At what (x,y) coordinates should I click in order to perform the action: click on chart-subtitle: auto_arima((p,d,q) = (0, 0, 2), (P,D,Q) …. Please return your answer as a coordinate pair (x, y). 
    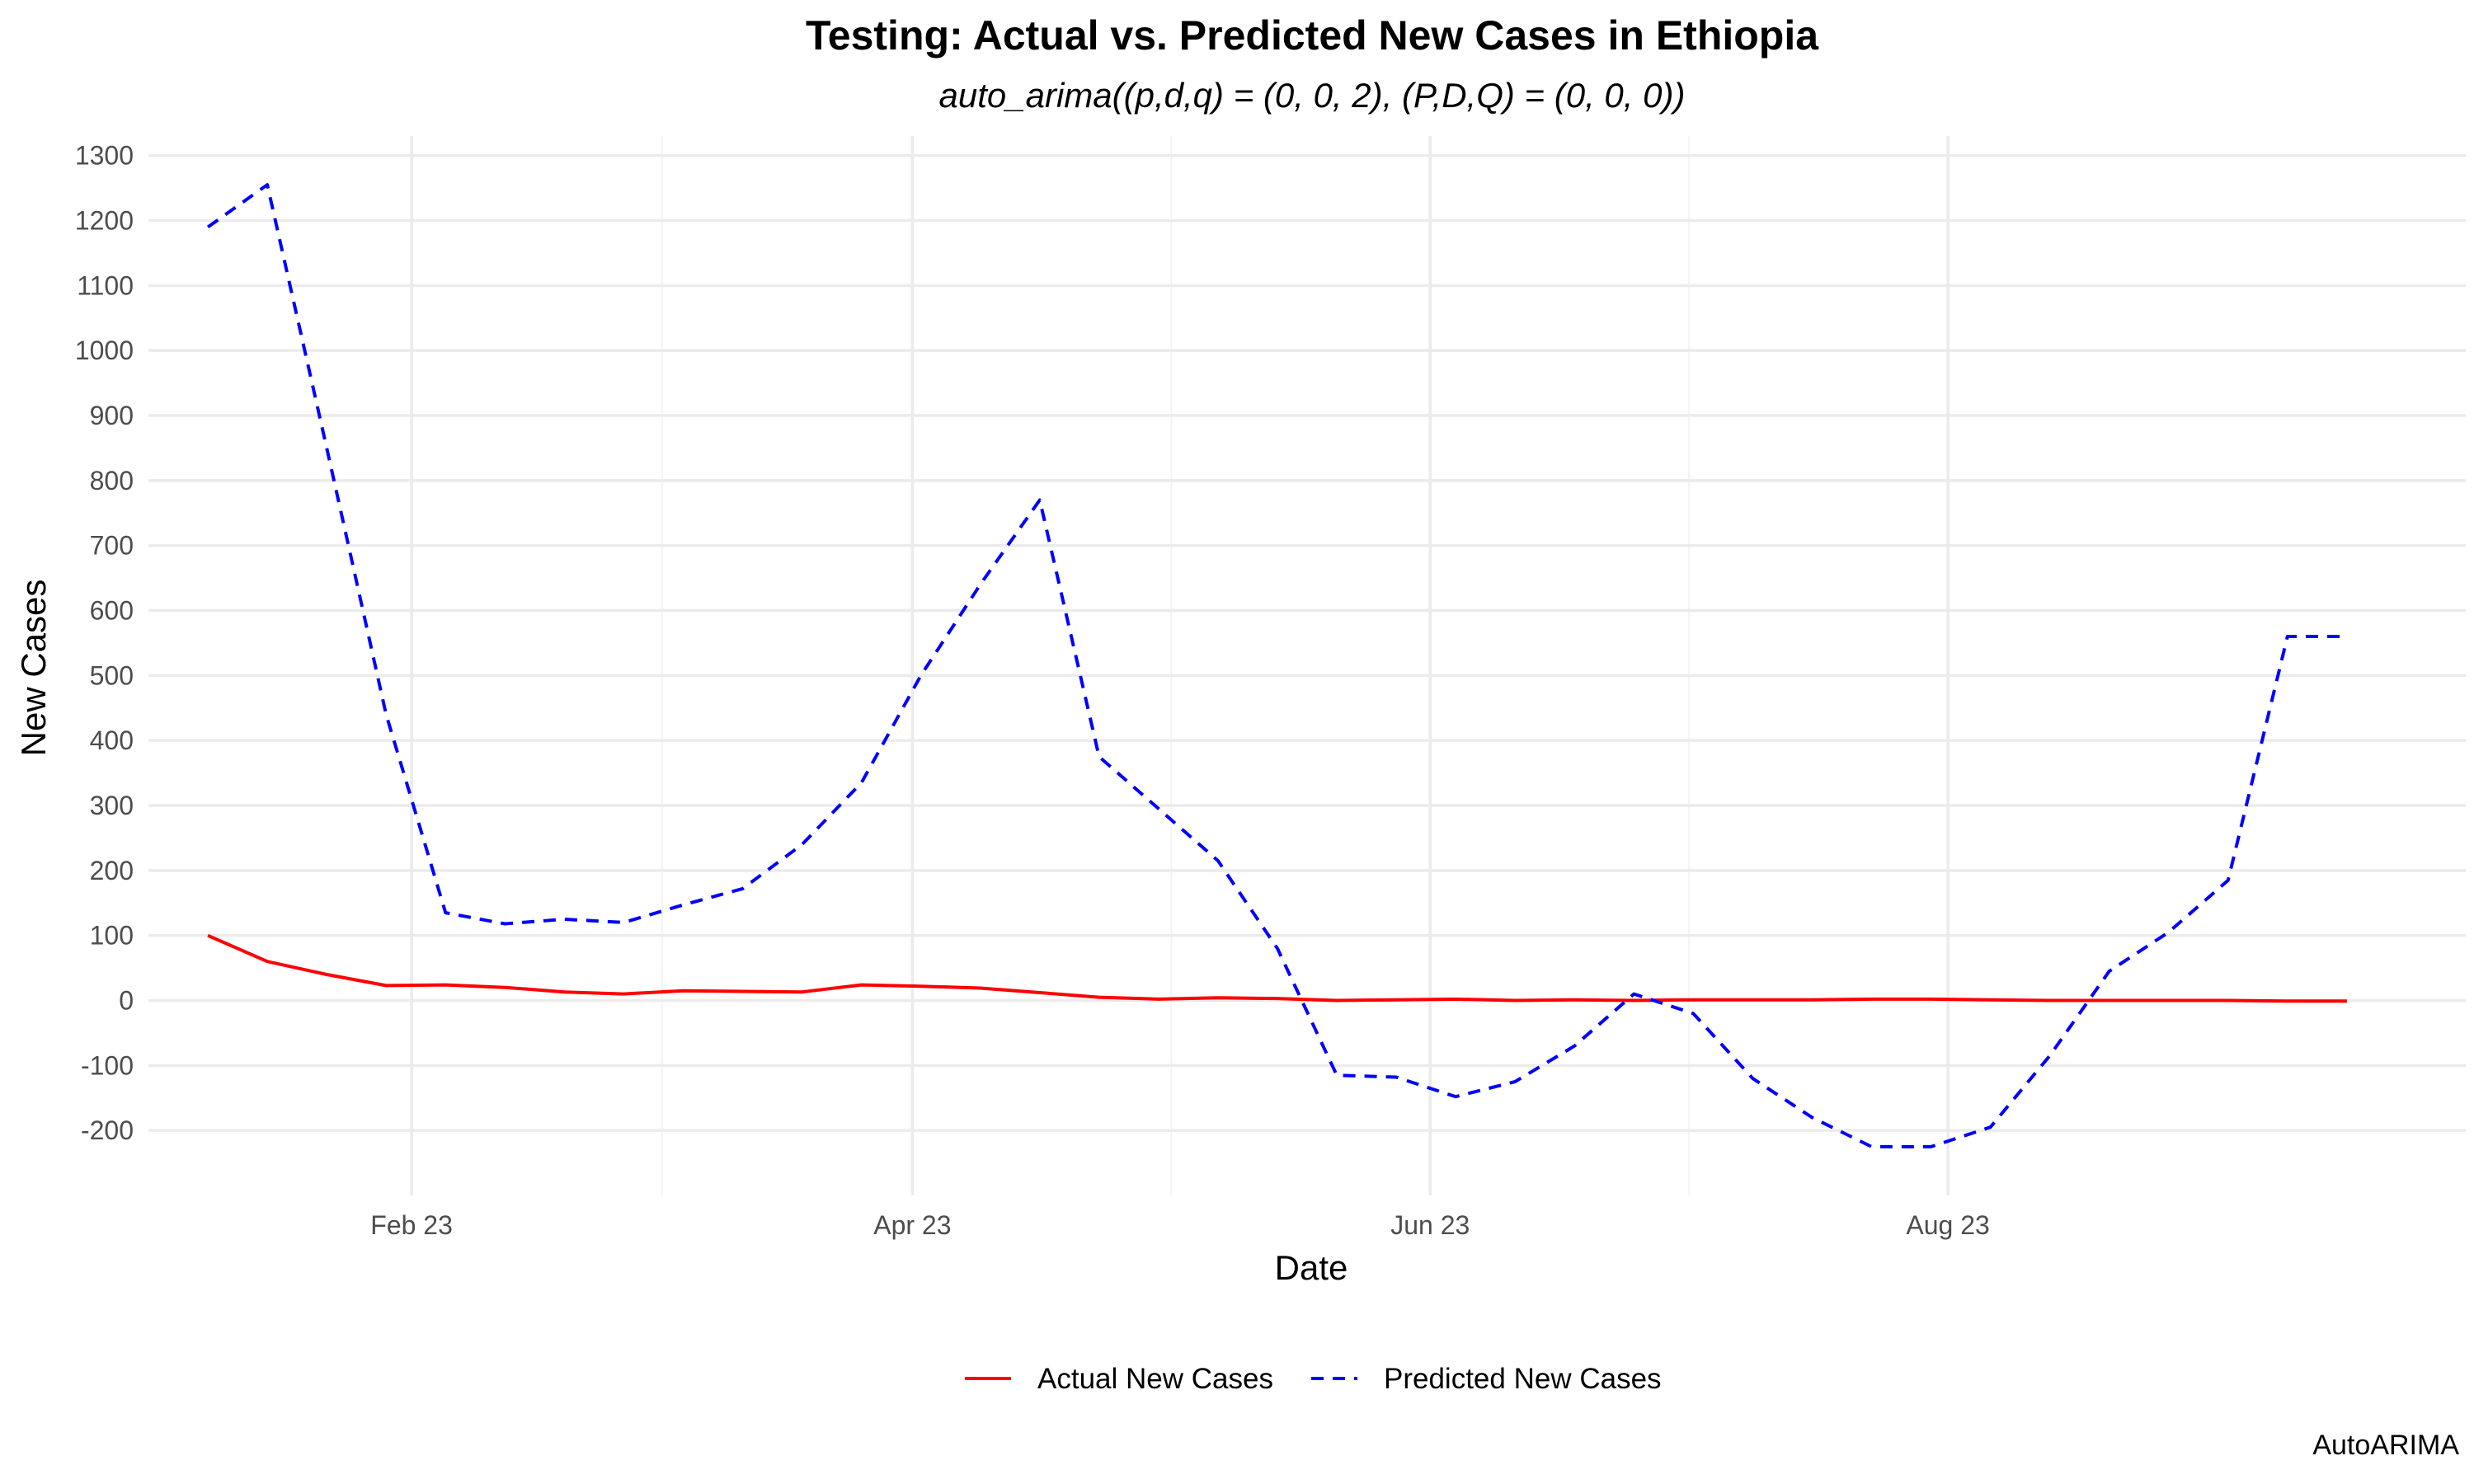
    Looking at the image, I should click on (1312, 95).